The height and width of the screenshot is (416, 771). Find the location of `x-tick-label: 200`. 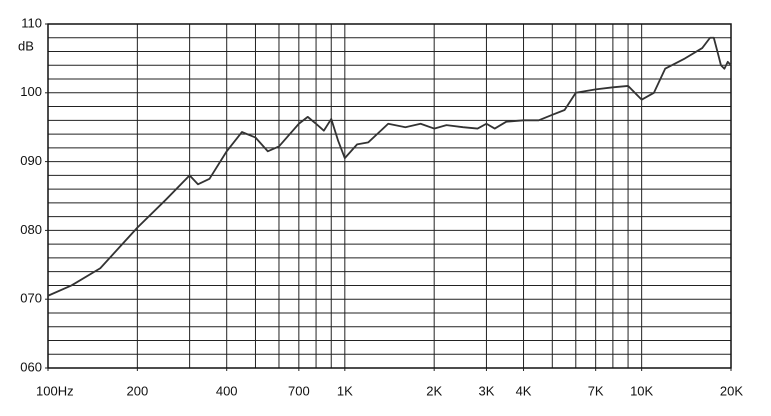

x-tick-label: 200 is located at coordinates (138, 390).